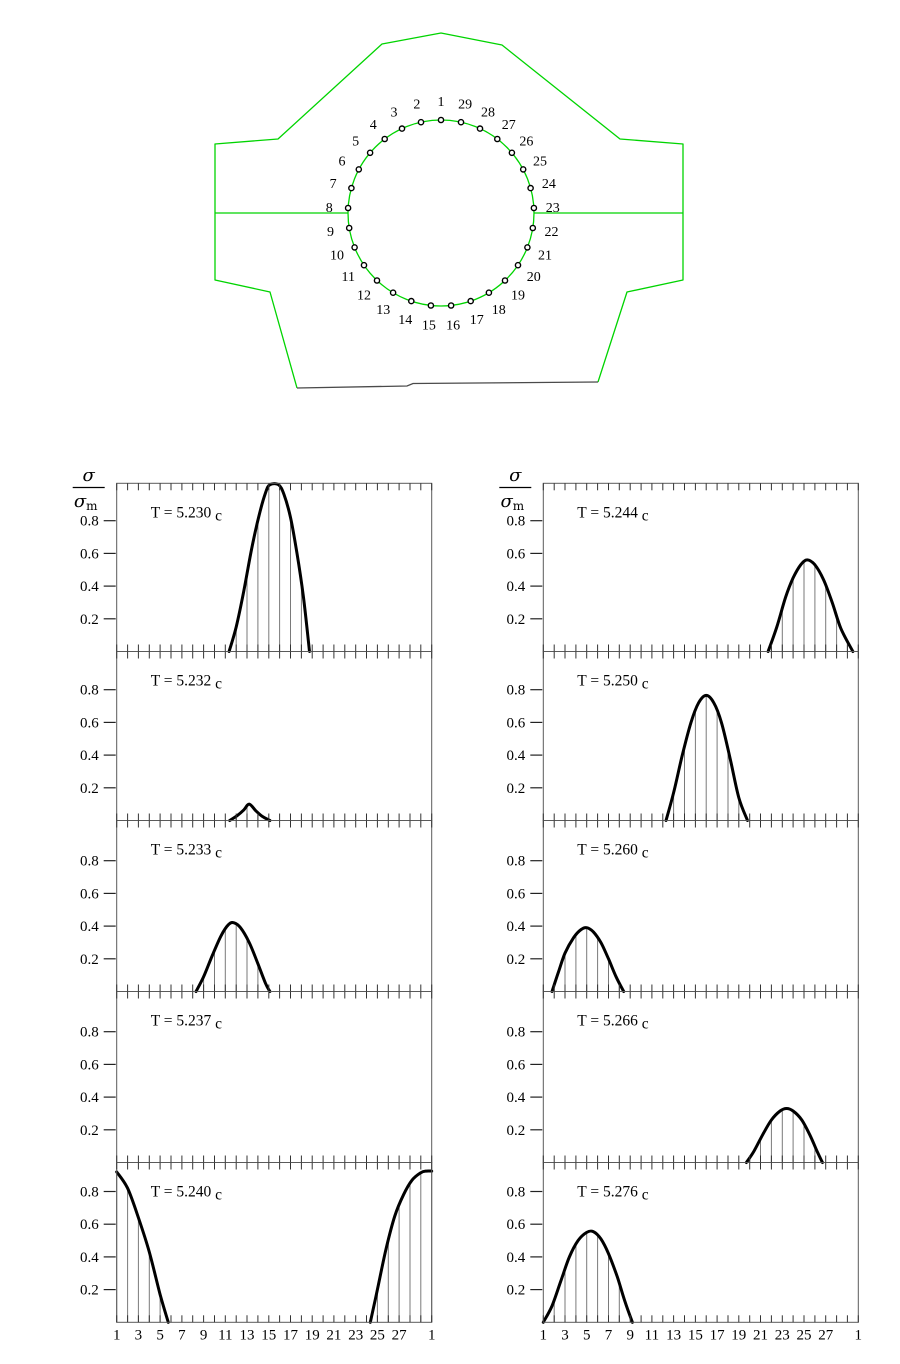 The height and width of the screenshot is (1364, 900). Describe the element at coordinates (612, 1194) in the screenshot. I see `chart-title: T = 5.276 c` at that location.